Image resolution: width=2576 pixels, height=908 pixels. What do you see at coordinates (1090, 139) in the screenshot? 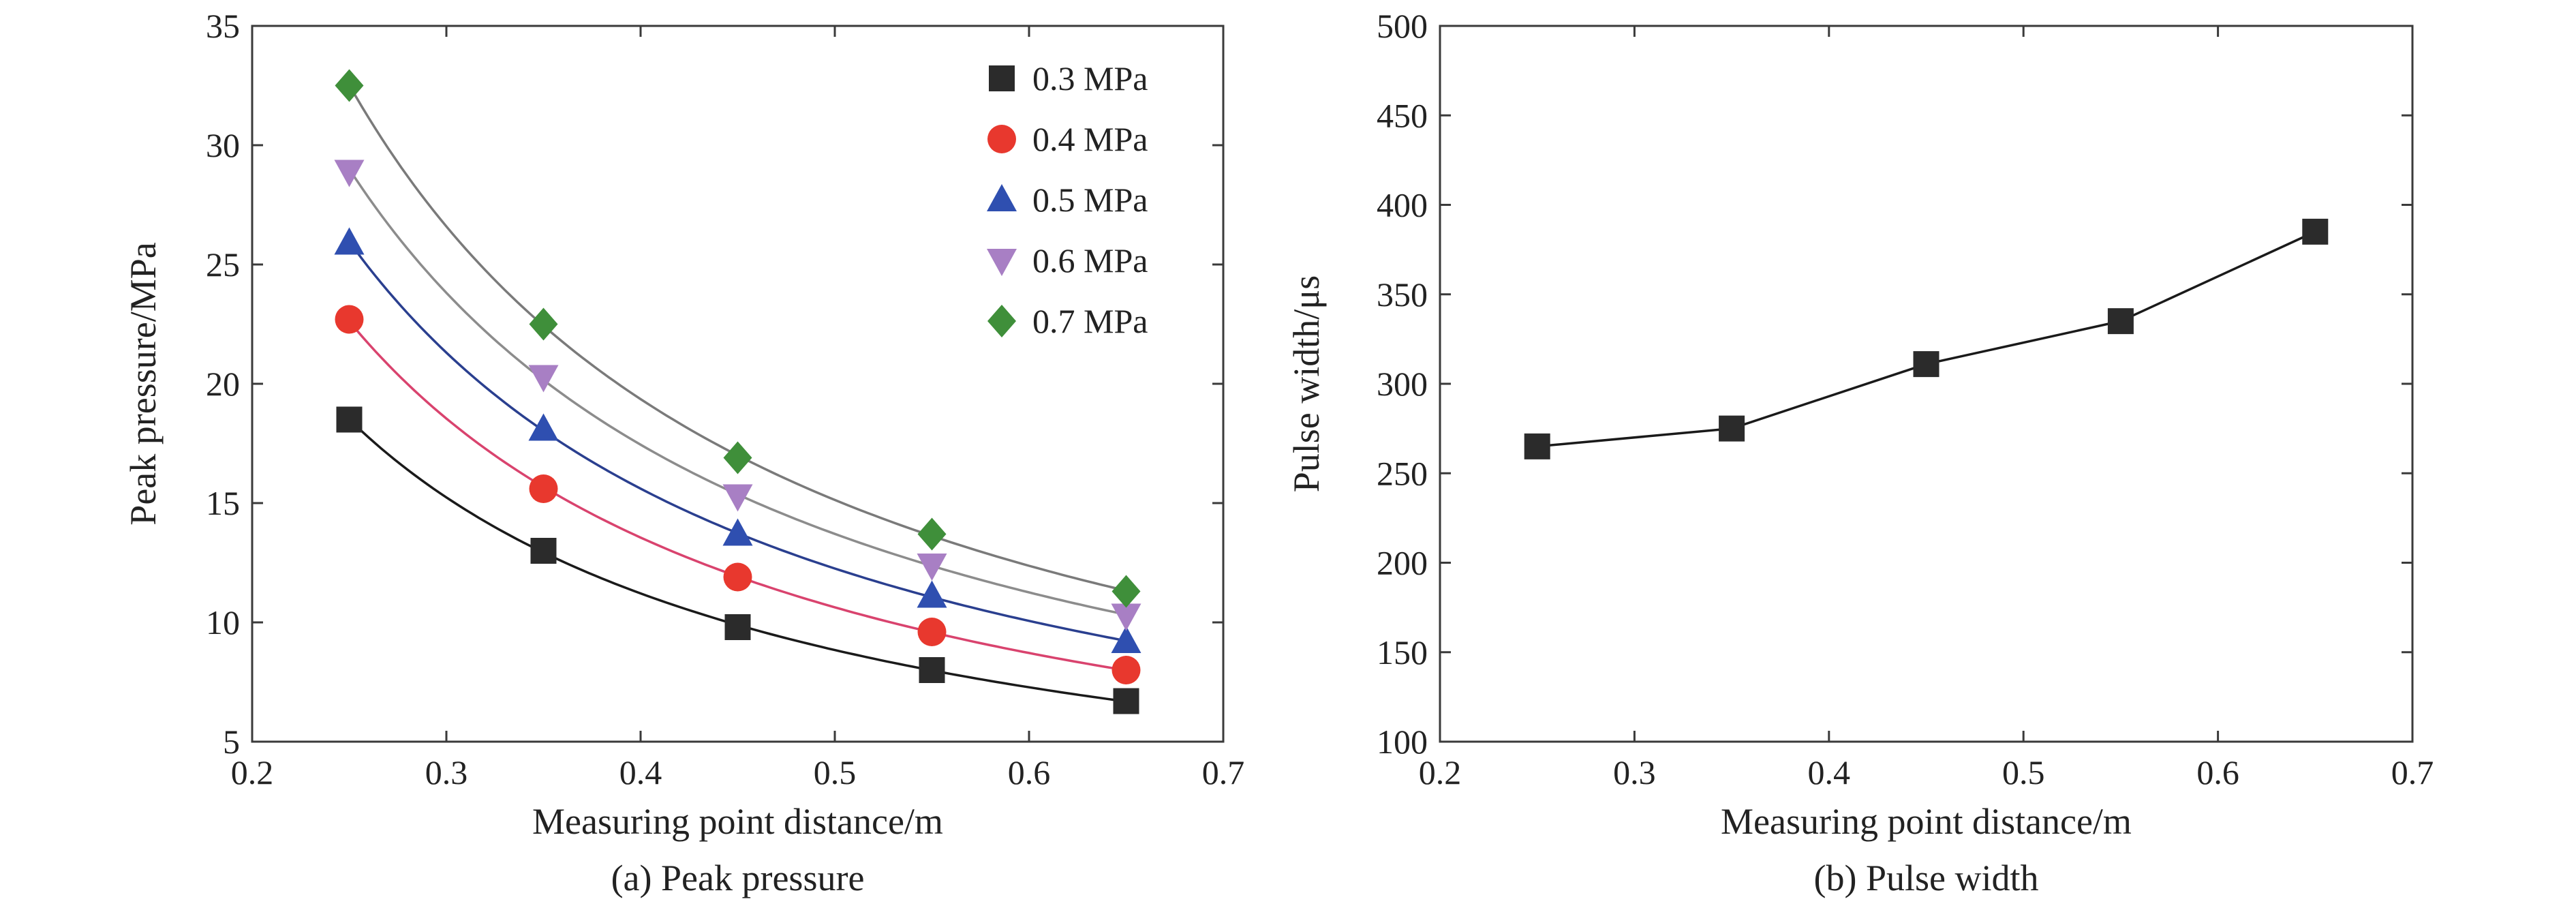
I see `legend-label: 0.4 MPa` at bounding box center [1090, 139].